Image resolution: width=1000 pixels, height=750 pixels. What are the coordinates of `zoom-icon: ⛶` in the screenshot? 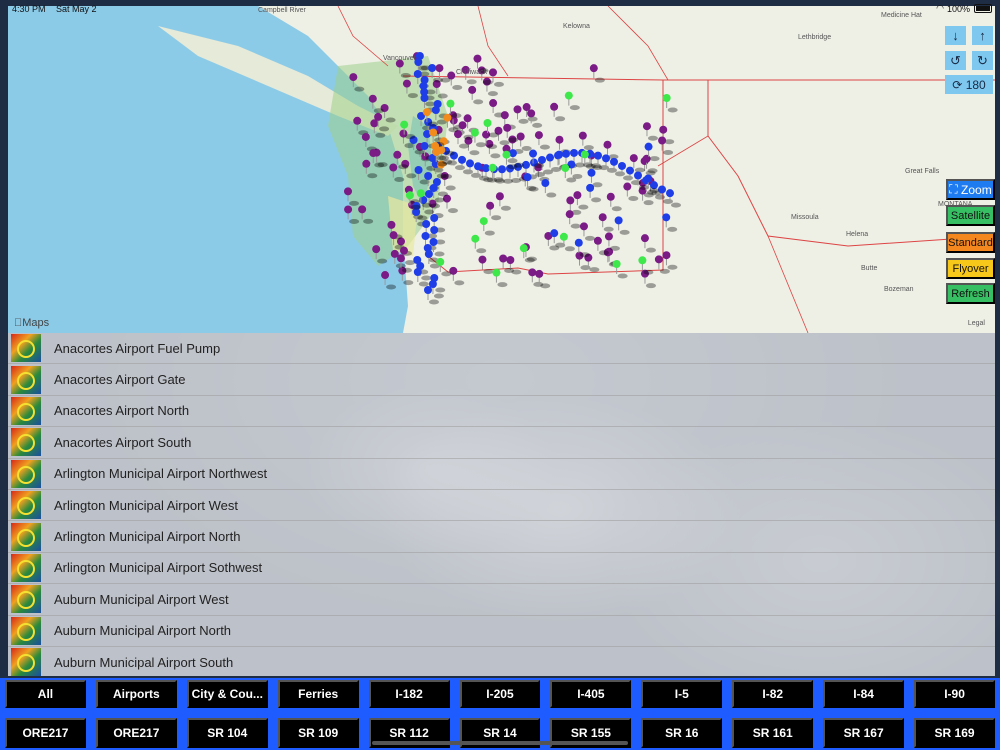 It's located at (953, 189).